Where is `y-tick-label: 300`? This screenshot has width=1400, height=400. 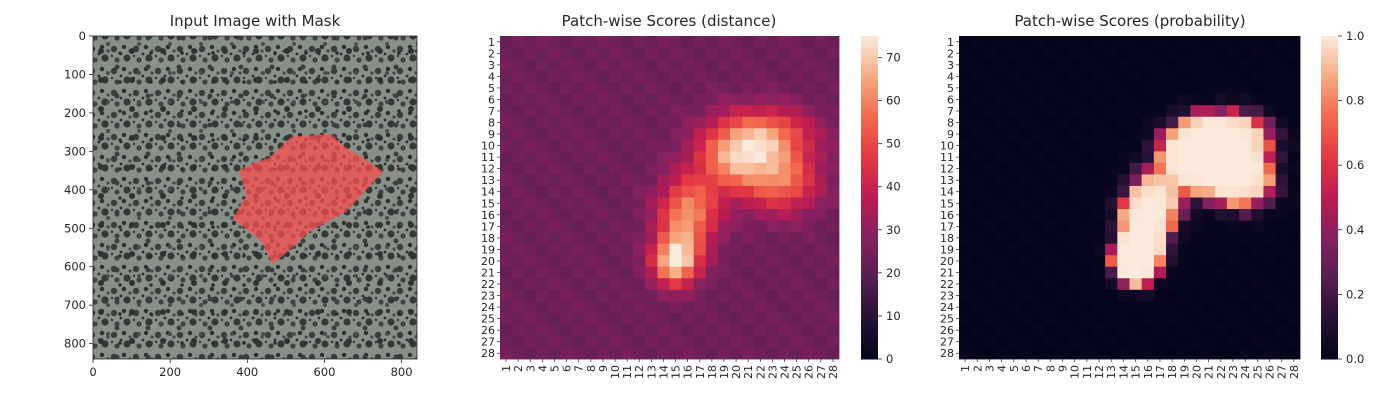
y-tick-label: 300 is located at coordinates (75, 151).